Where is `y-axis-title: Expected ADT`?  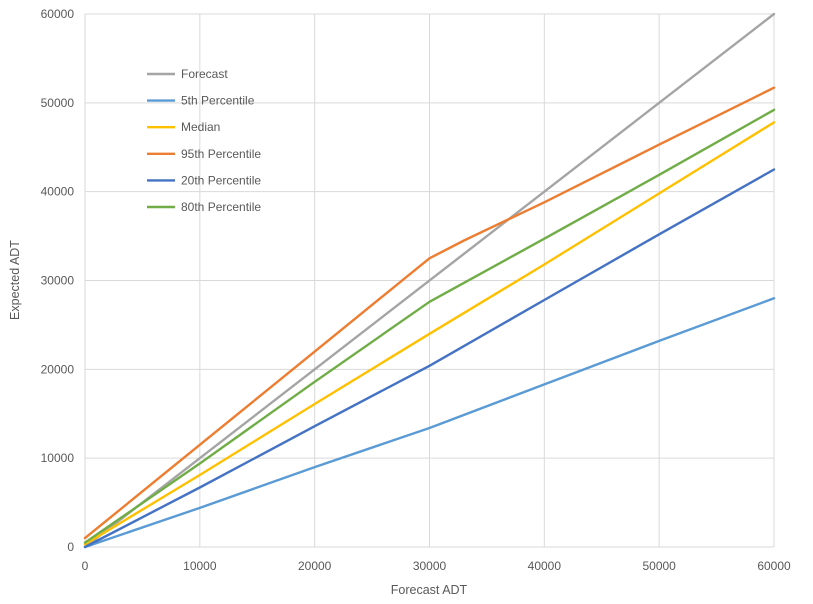 y-axis-title: Expected ADT is located at coordinates (15, 280).